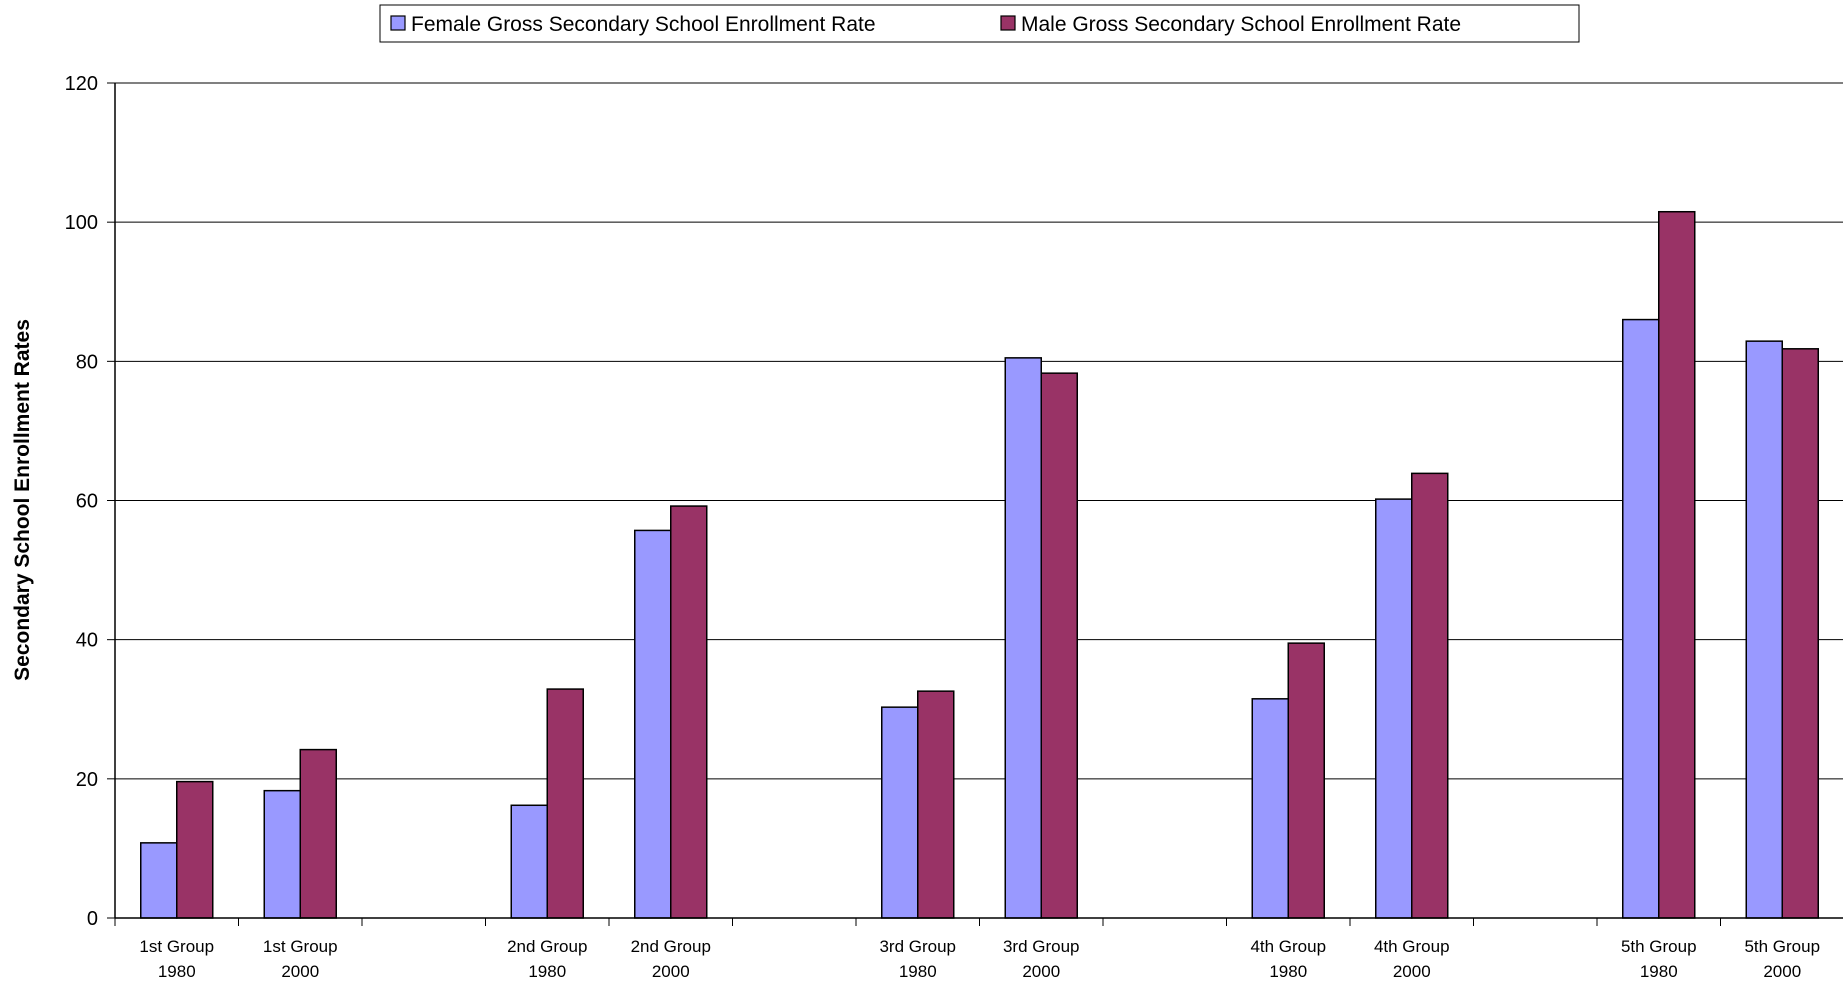 This screenshot has width=1843, height=985. Describe the element at coordinates (92, 919) in the screenshot. I see `y-tick-label: 0` at that location.